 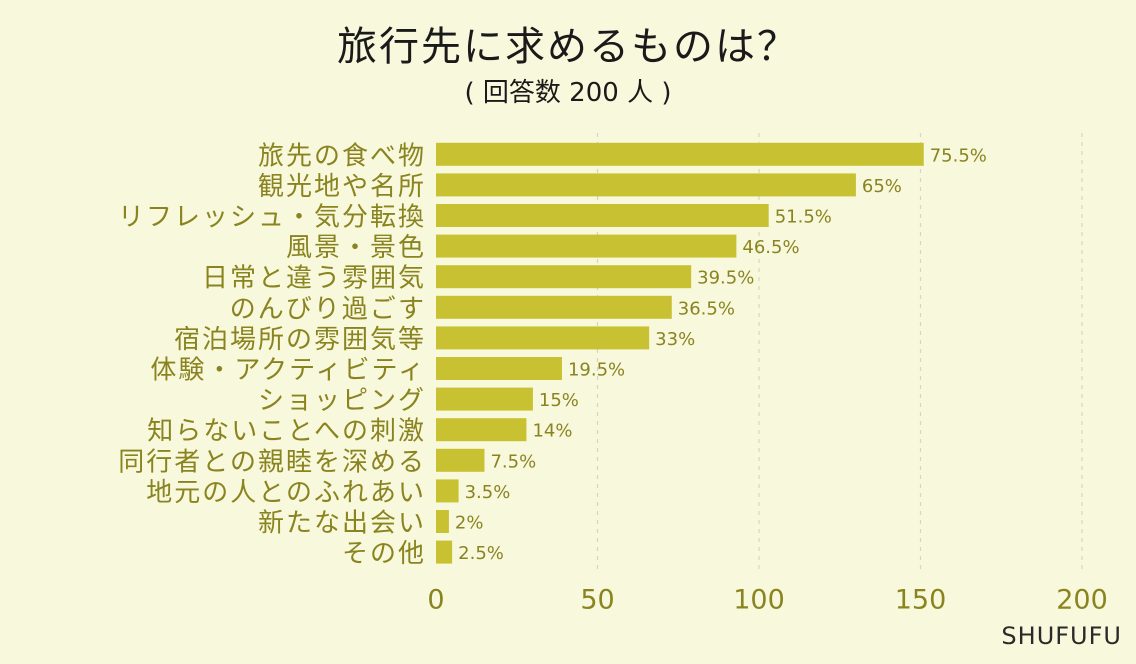 What do you see at coordinates (314, 279) in the screenshot?
I see `category-label: 日常と違う雰囲気` at bounding box center [314, 279].